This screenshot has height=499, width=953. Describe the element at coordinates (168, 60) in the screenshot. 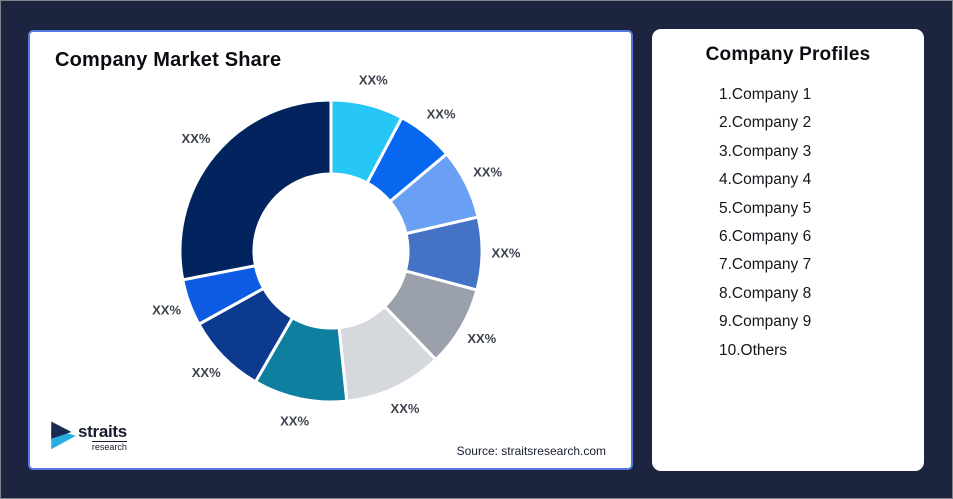

I see `chart-title: Company Market Share` at that location.